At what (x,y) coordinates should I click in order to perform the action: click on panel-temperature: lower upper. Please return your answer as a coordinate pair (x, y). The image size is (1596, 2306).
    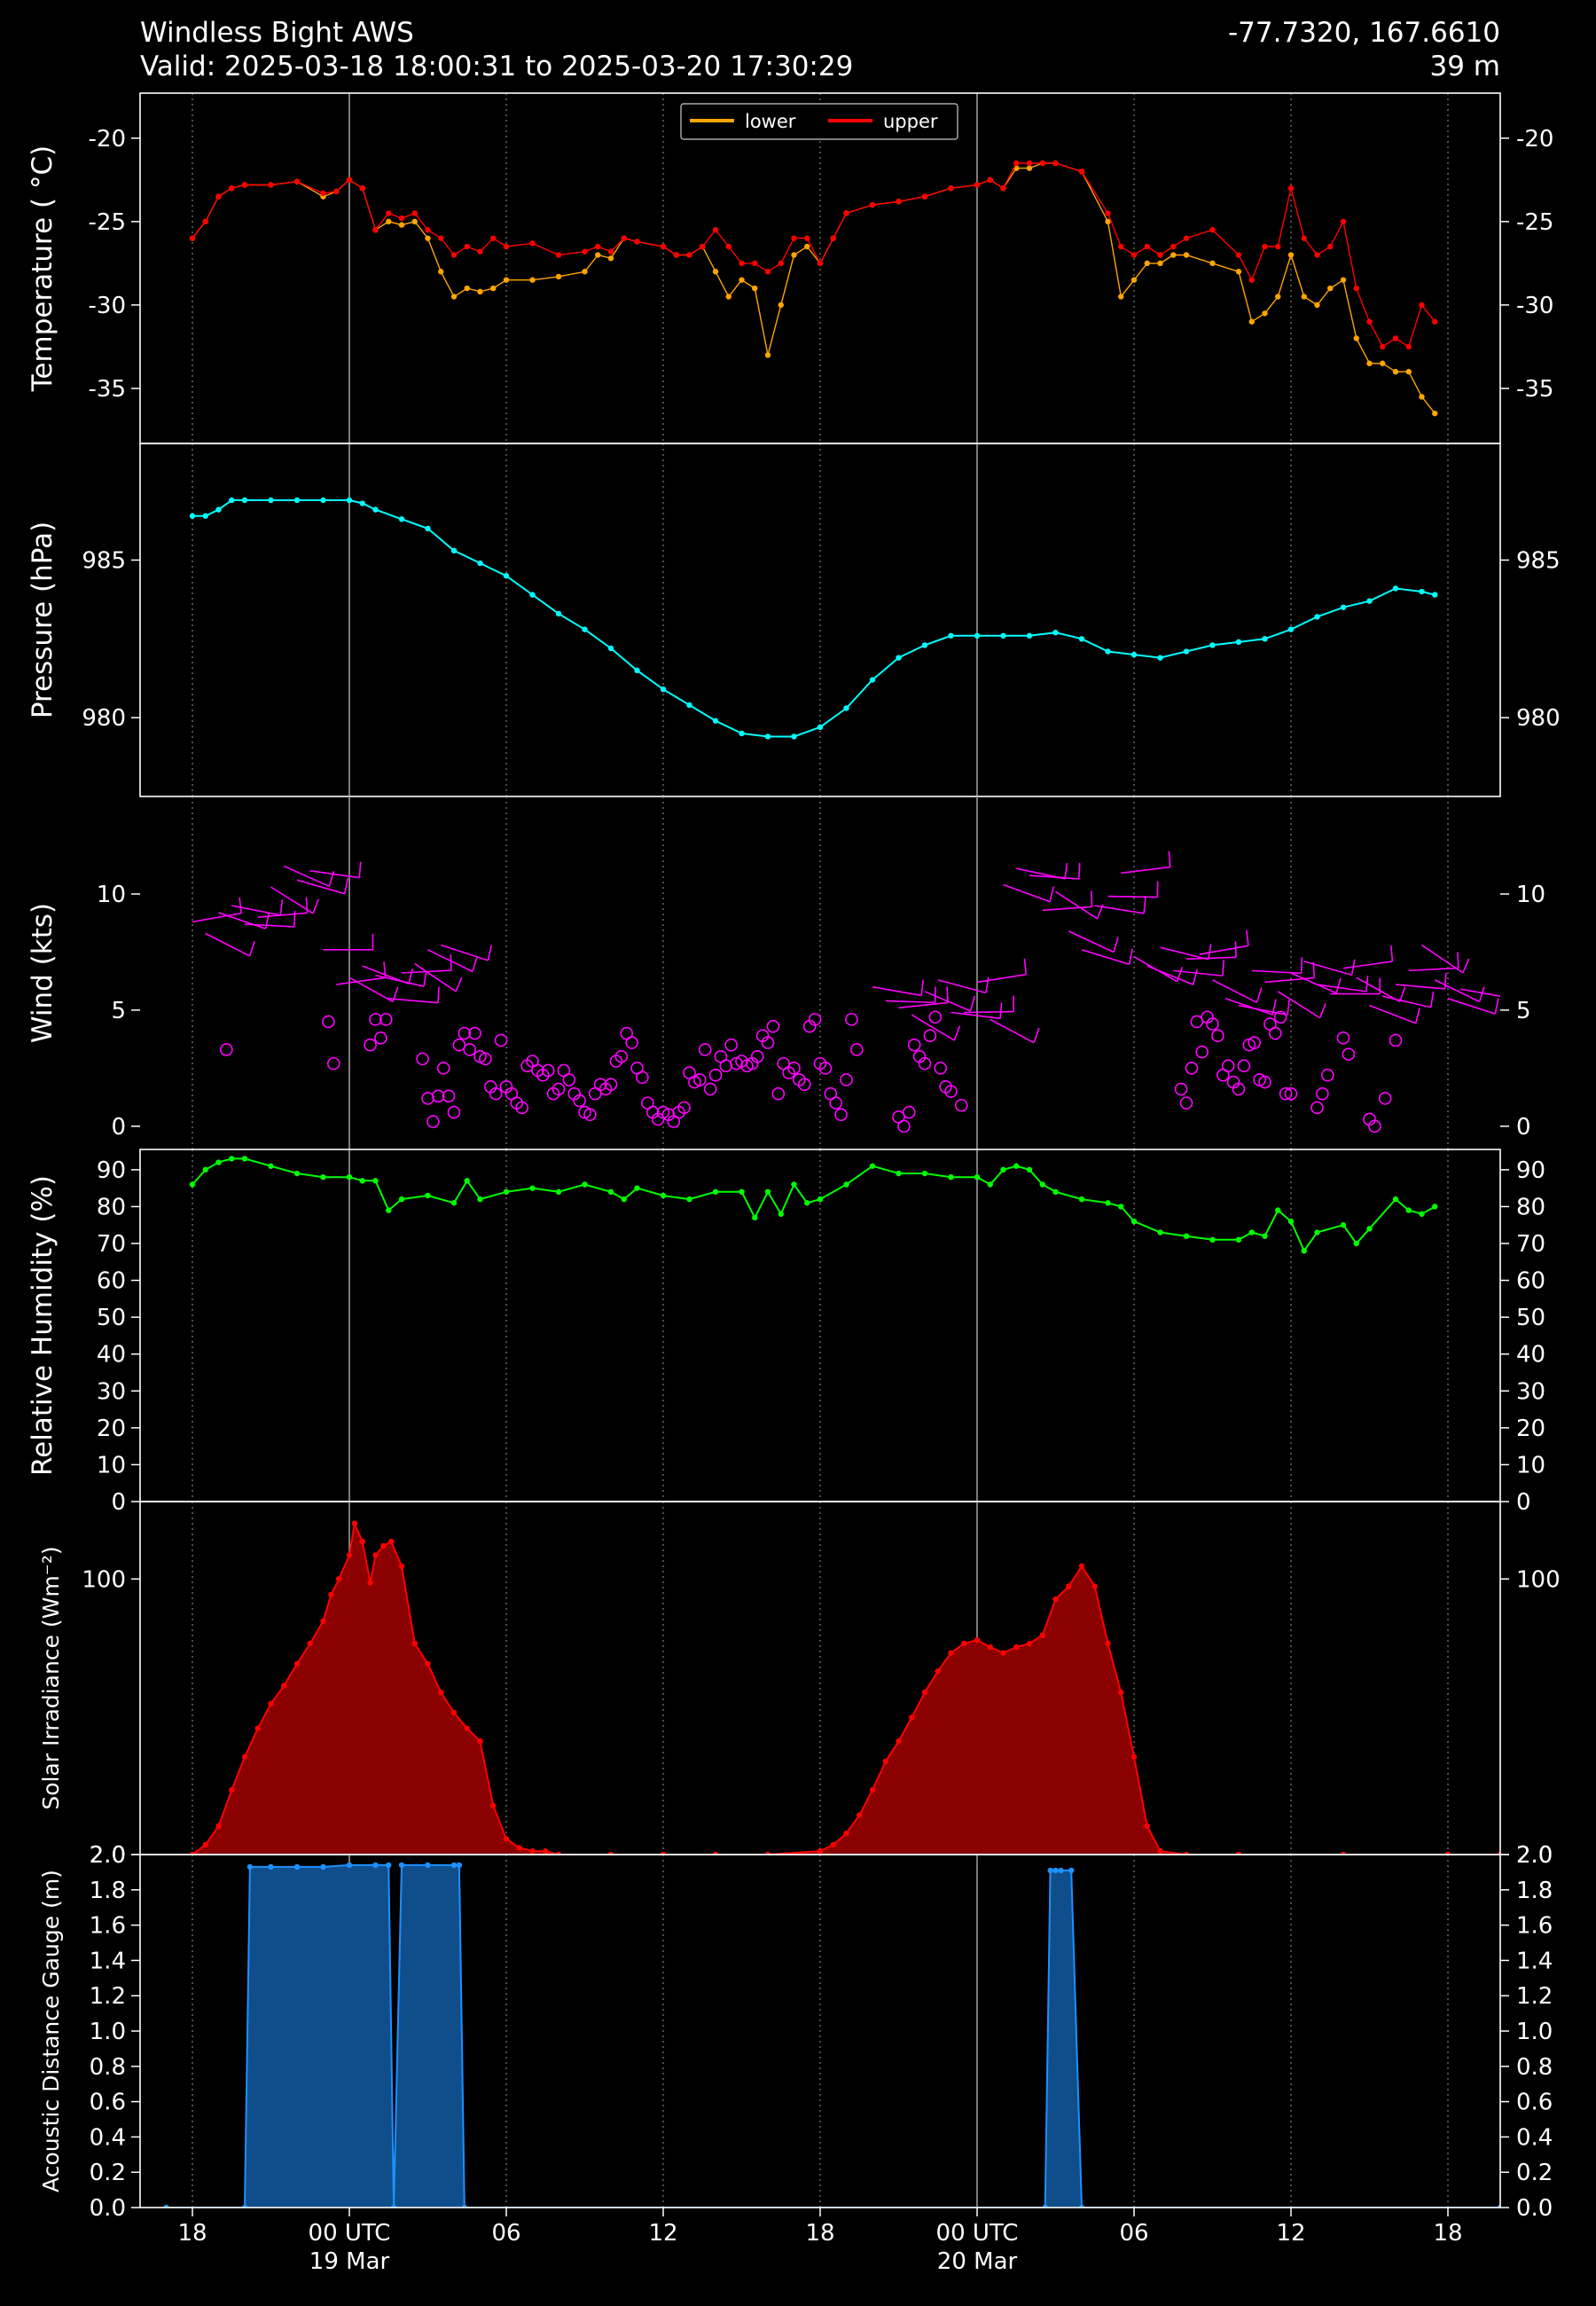
    Looking at the image, I should click on (820, 268).